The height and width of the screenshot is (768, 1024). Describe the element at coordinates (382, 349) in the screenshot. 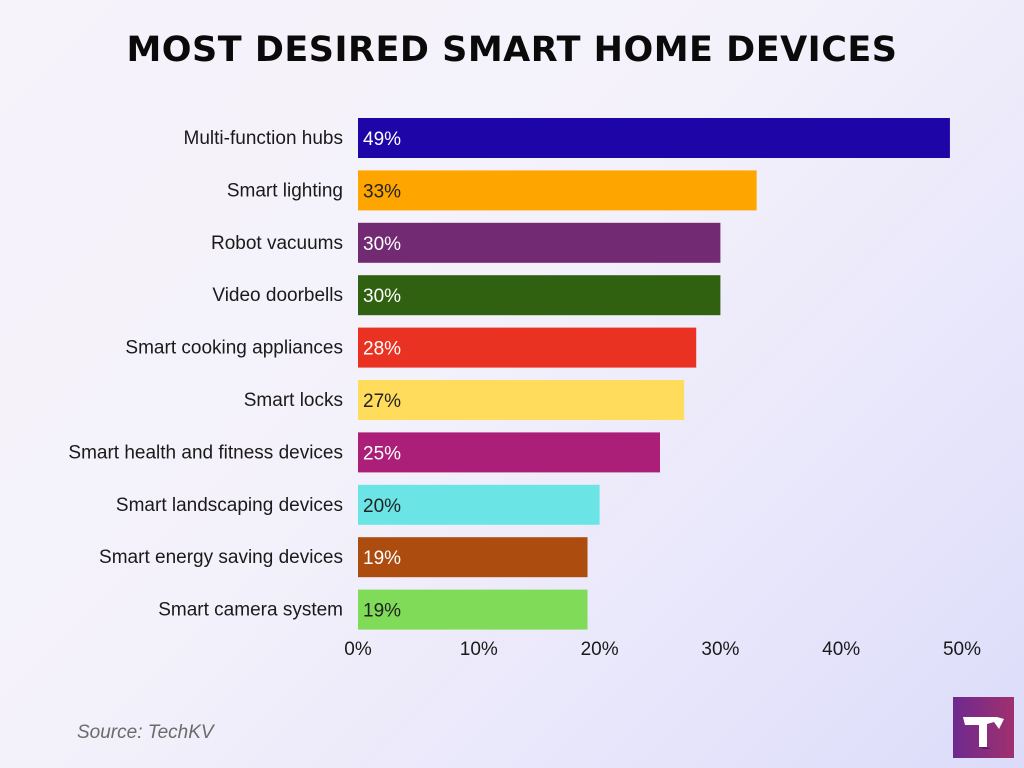

I see `data-label: 28%` at that location.